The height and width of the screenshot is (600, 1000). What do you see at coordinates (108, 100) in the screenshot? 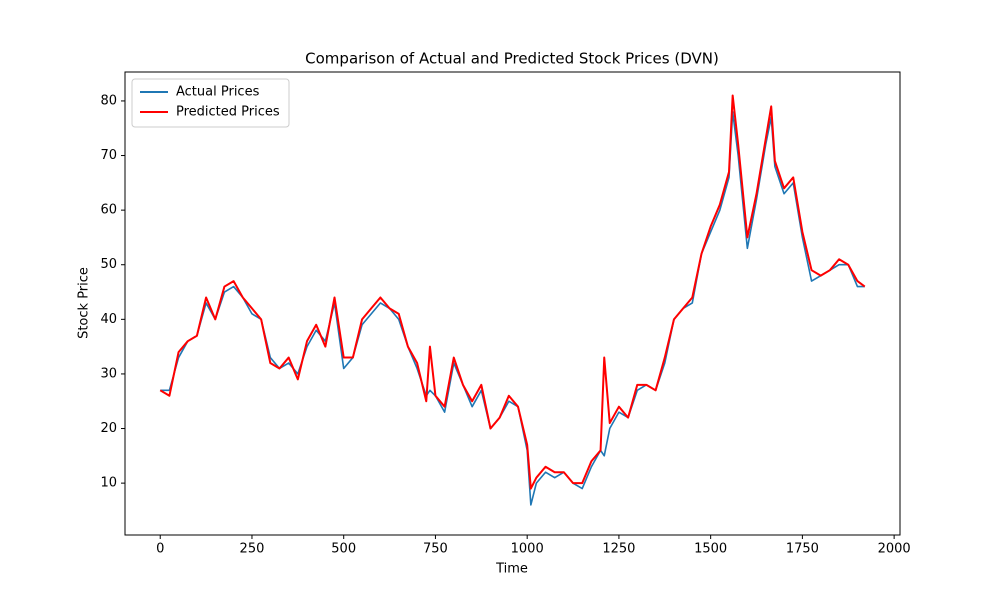
I see `y-tick-label: 80` at bounding box center [108, 100].